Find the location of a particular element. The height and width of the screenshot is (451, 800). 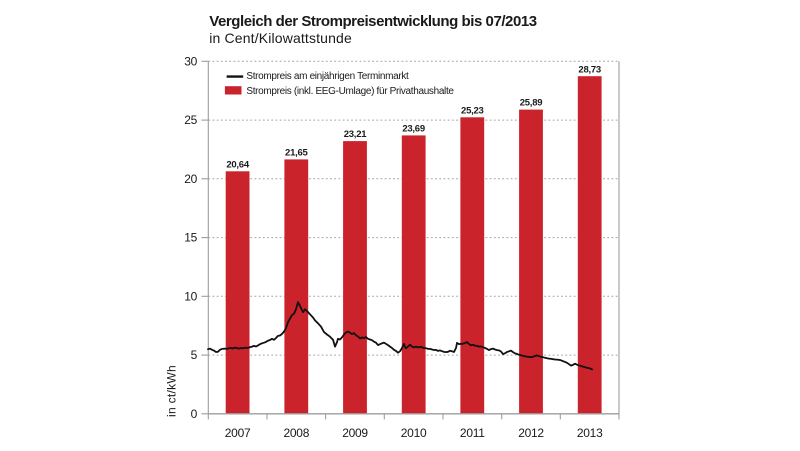

svg-text: 2012 is located at coordinates (531, 433).